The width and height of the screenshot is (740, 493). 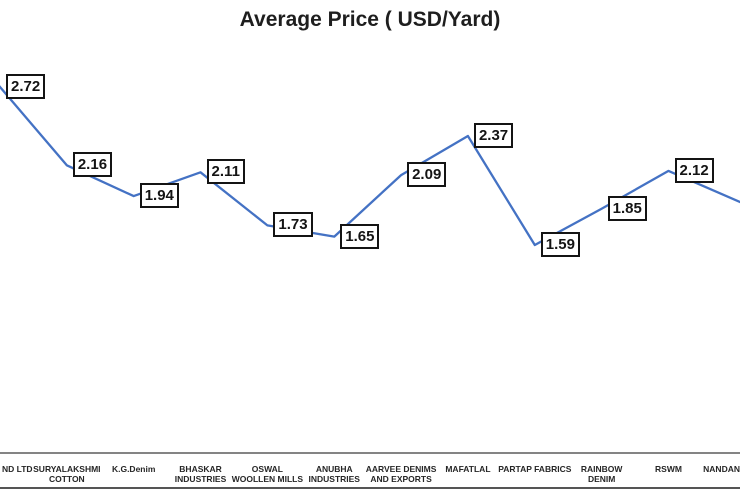 I want to click on x-axis-label-line: RSWM, so click(x=668, y=469).